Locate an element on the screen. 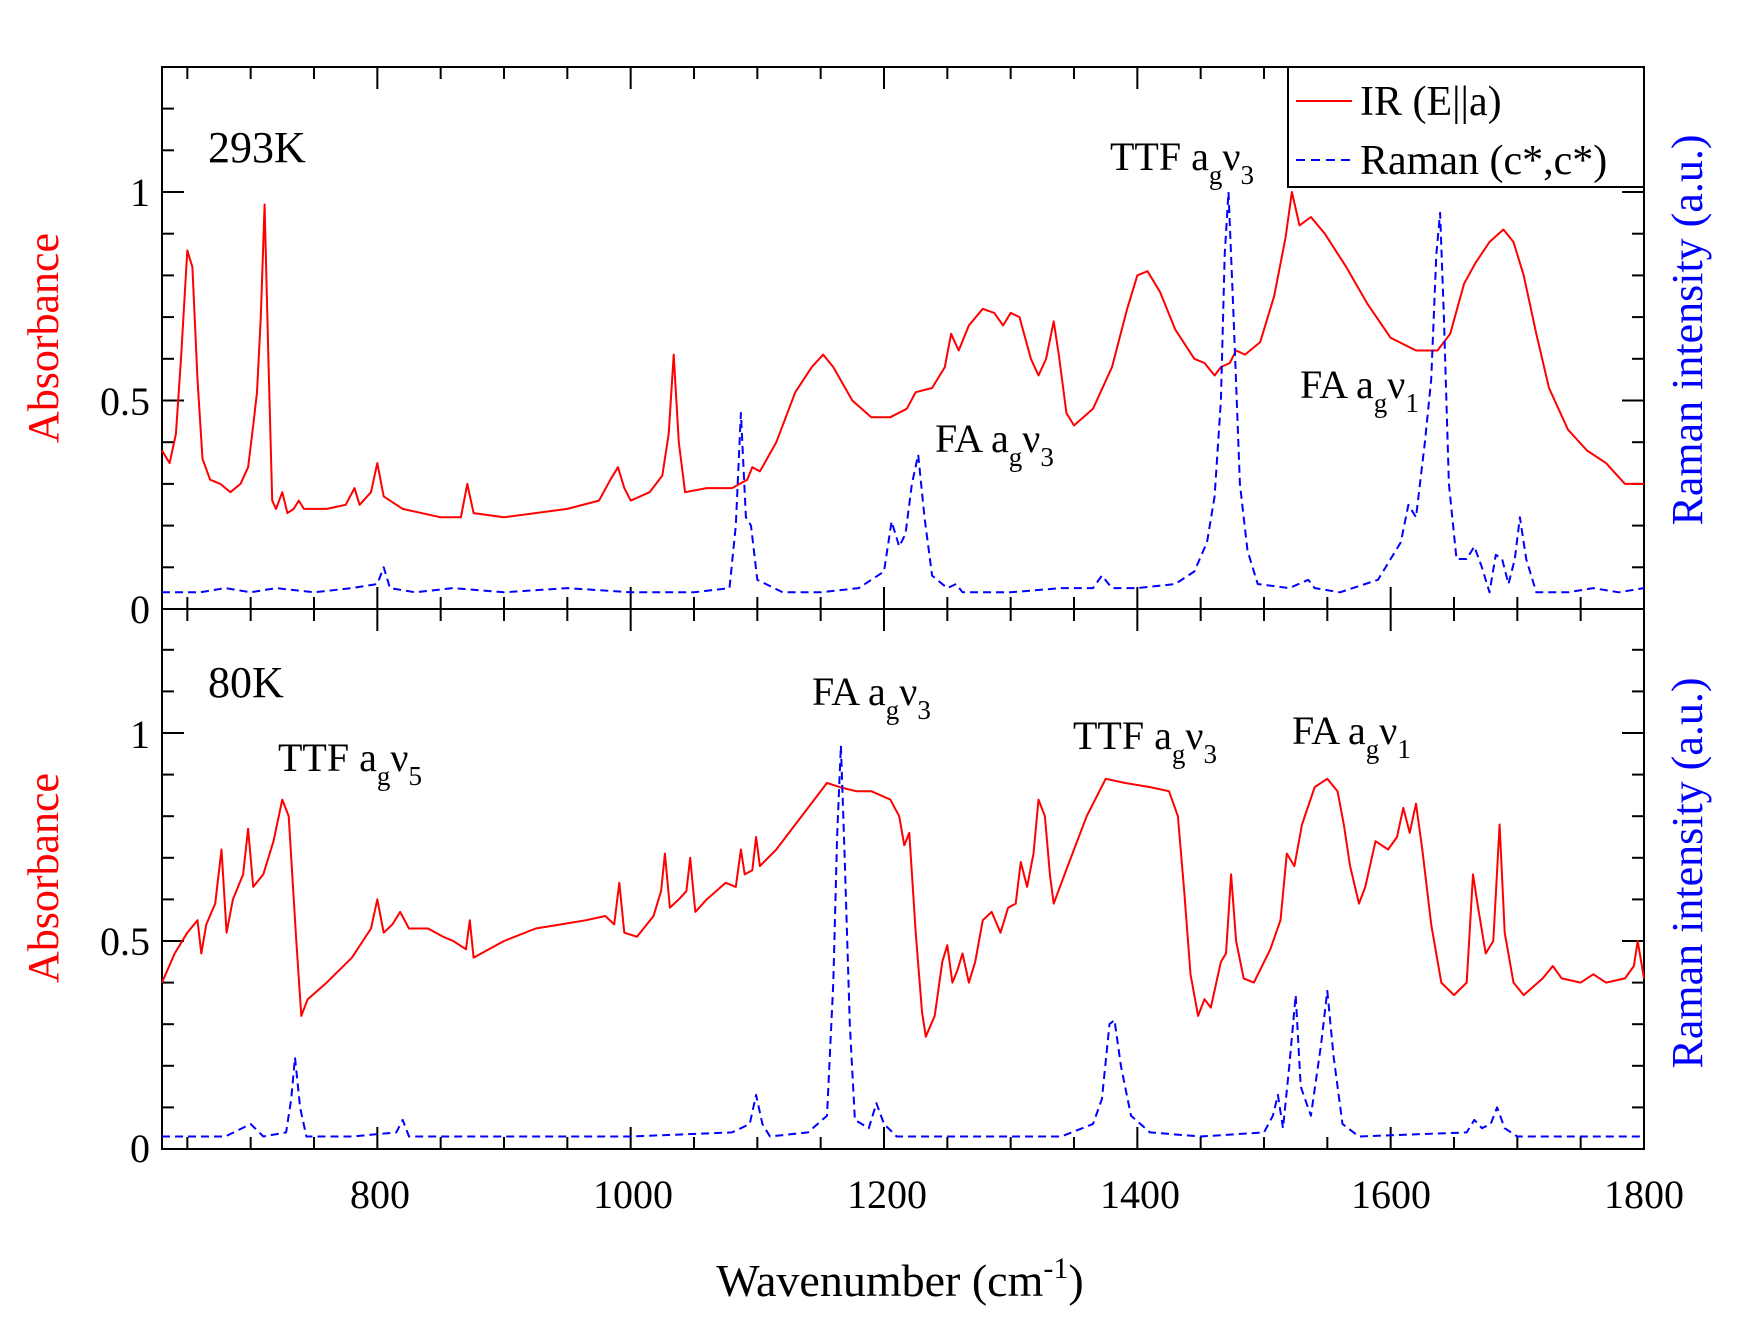  top-ytick-label-1: 1 is located at coordinates (140, 192).